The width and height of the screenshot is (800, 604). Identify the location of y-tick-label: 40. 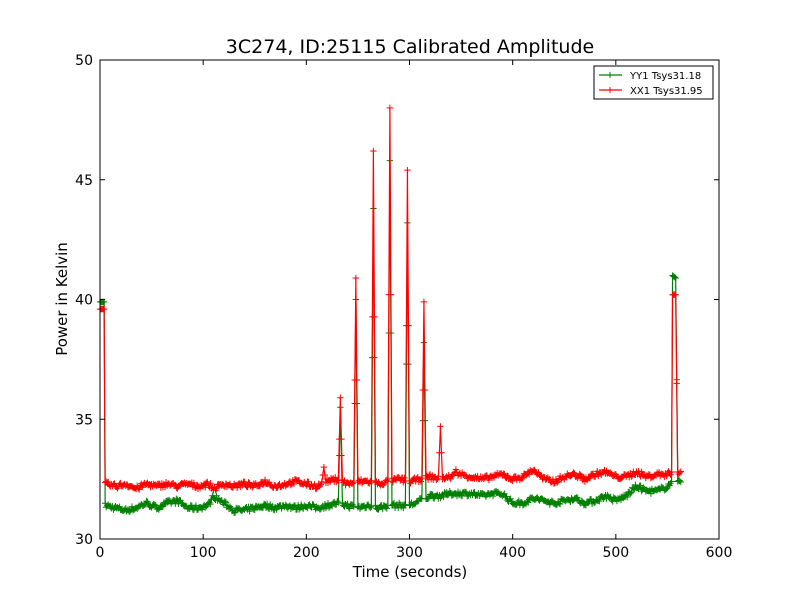
(84, 301).